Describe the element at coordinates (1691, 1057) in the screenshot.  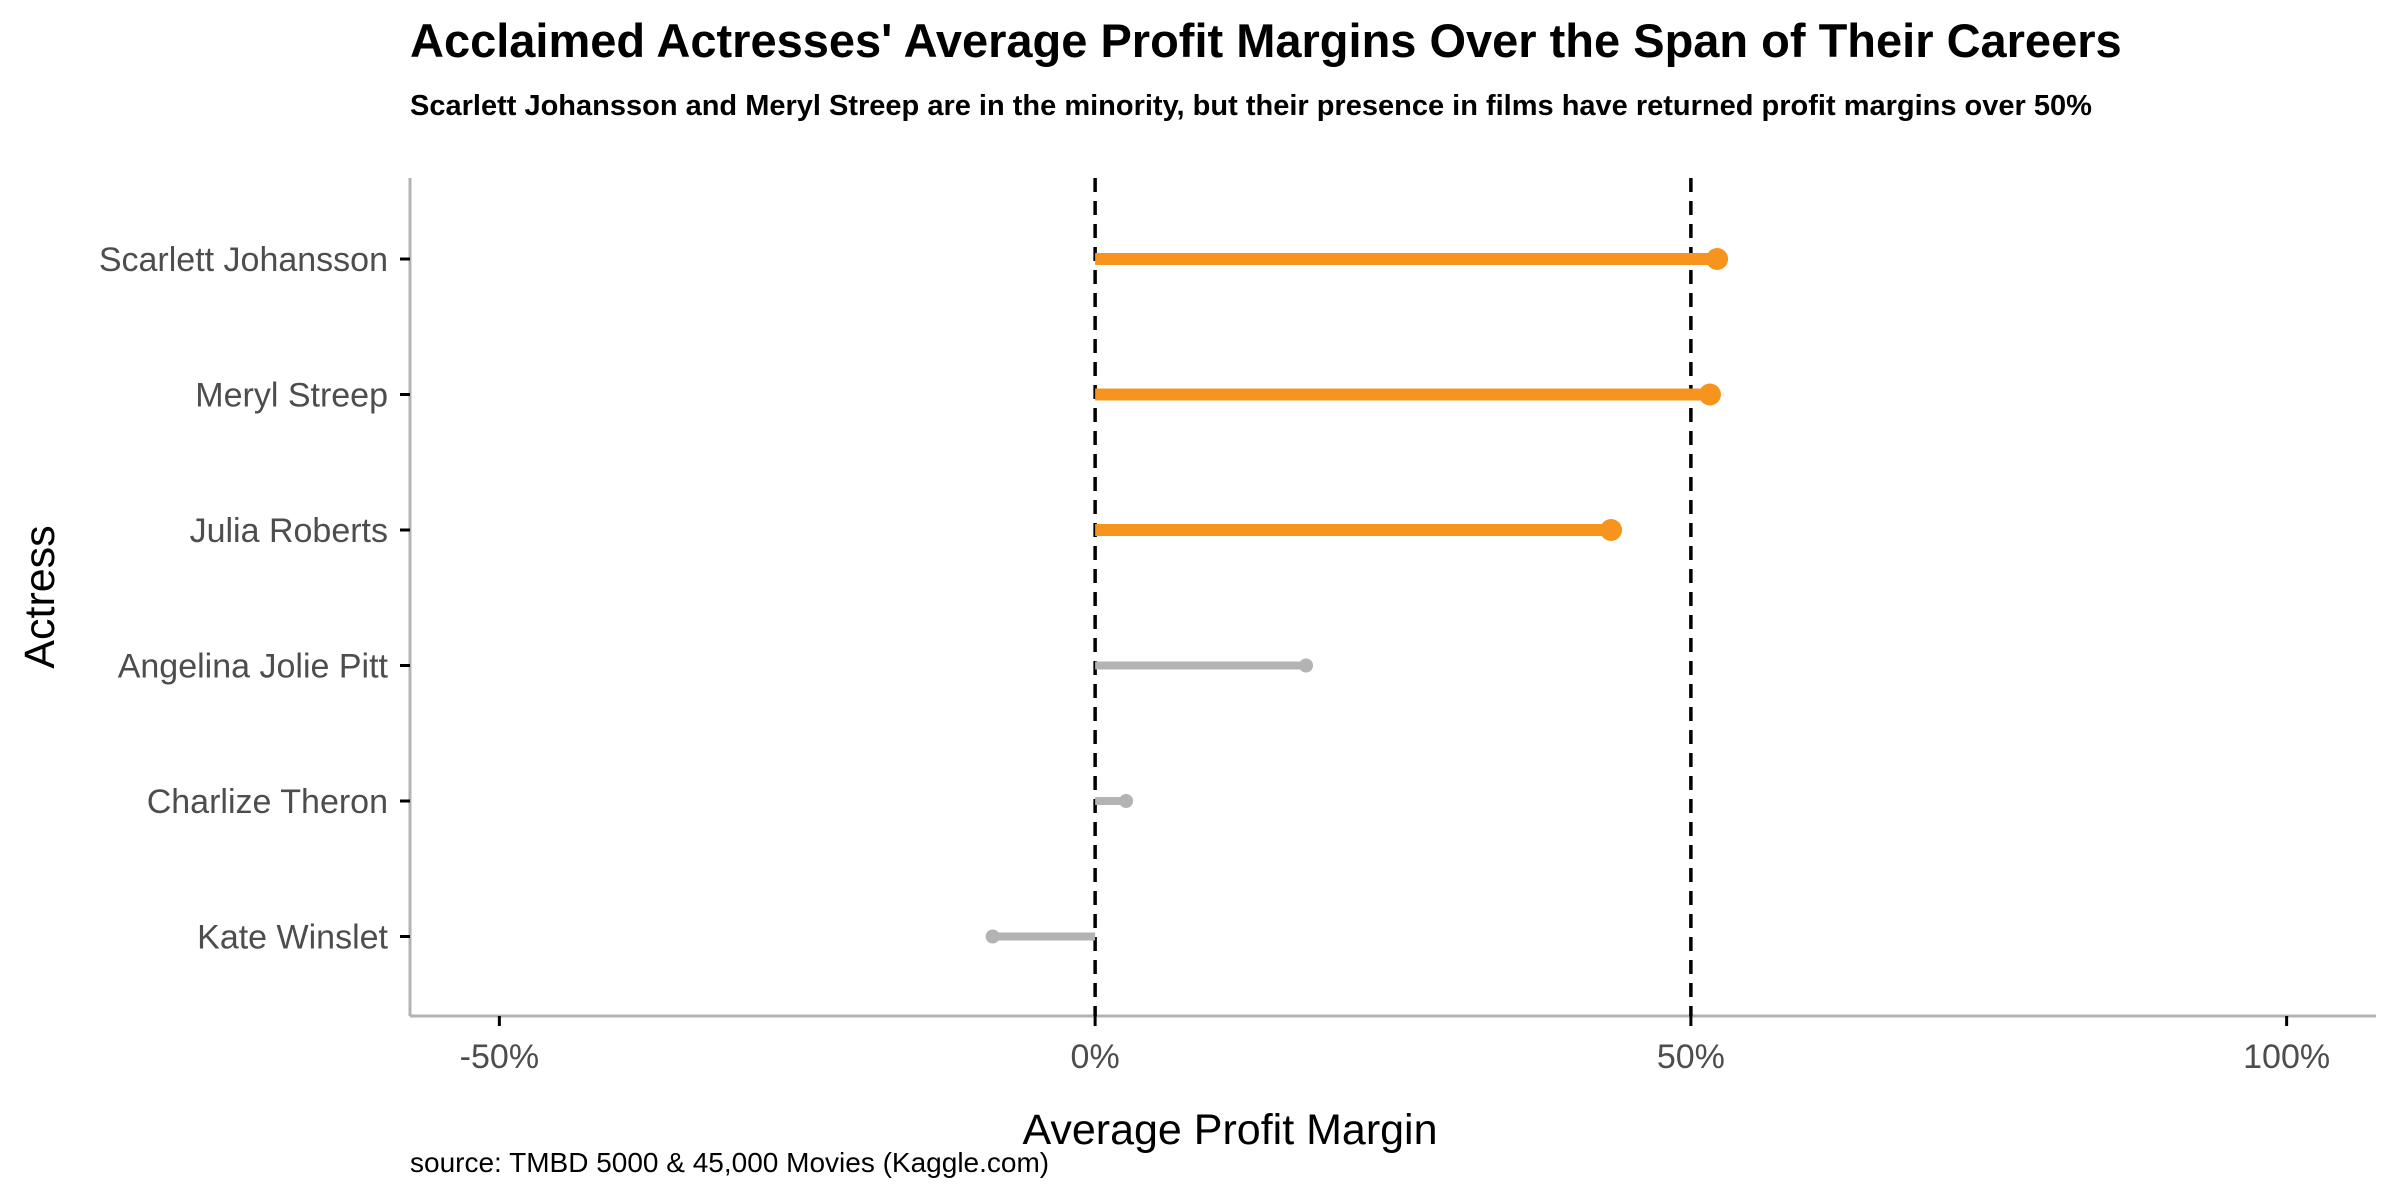
I see `x-tick-label: 50%` at that location.